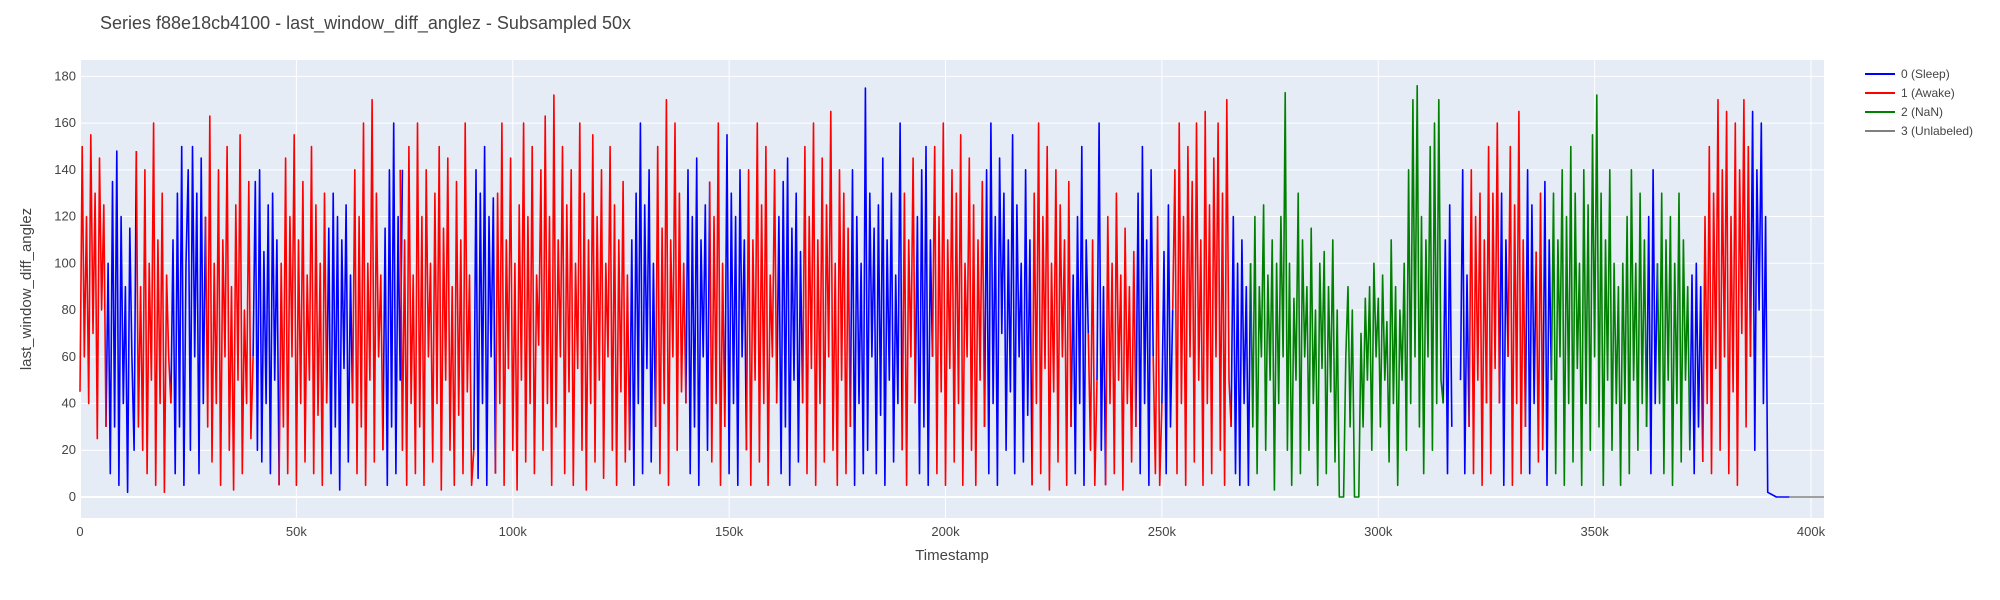 The image size is (2000, 600). Describe the element at coordinates (1925, 74) in the screenshot. I see `legend-label: 0 (Sleep)` at that location.